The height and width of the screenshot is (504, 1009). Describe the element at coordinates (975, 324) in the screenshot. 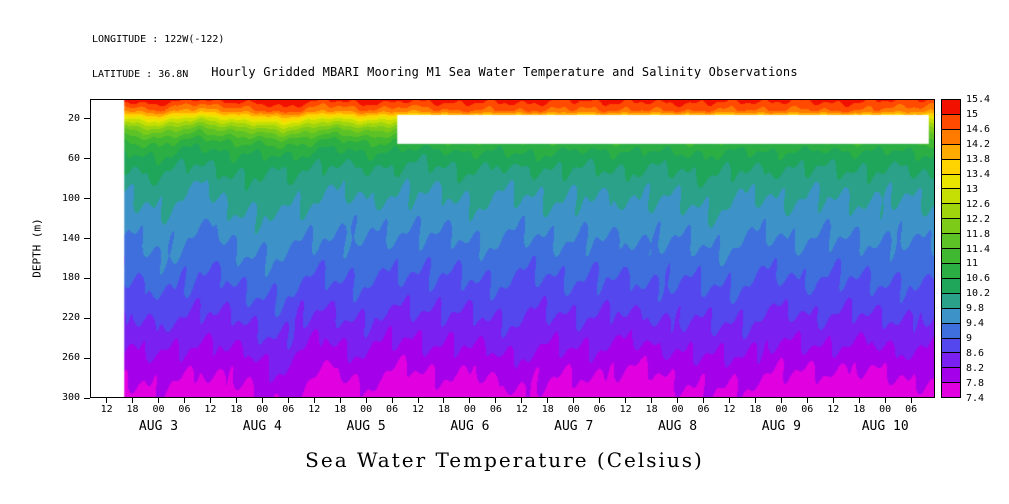

I see `colorbar-label: 9.4` at that location.